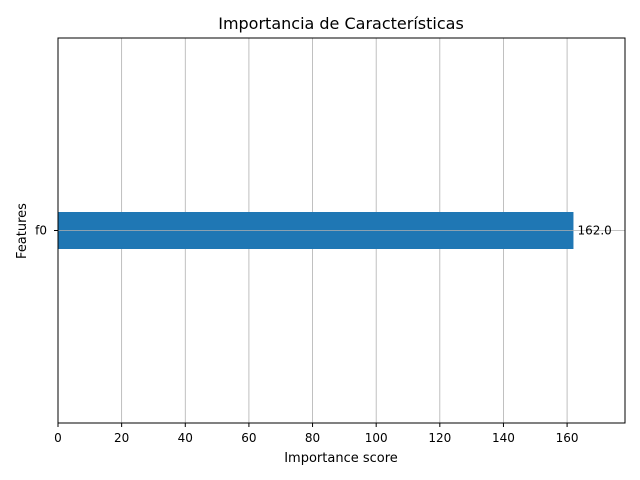 This screenshot has width=640, height=480. Describe the element at coordinates (439, 438) in the screenshot. I see `x-tick-label: 120` at that location.